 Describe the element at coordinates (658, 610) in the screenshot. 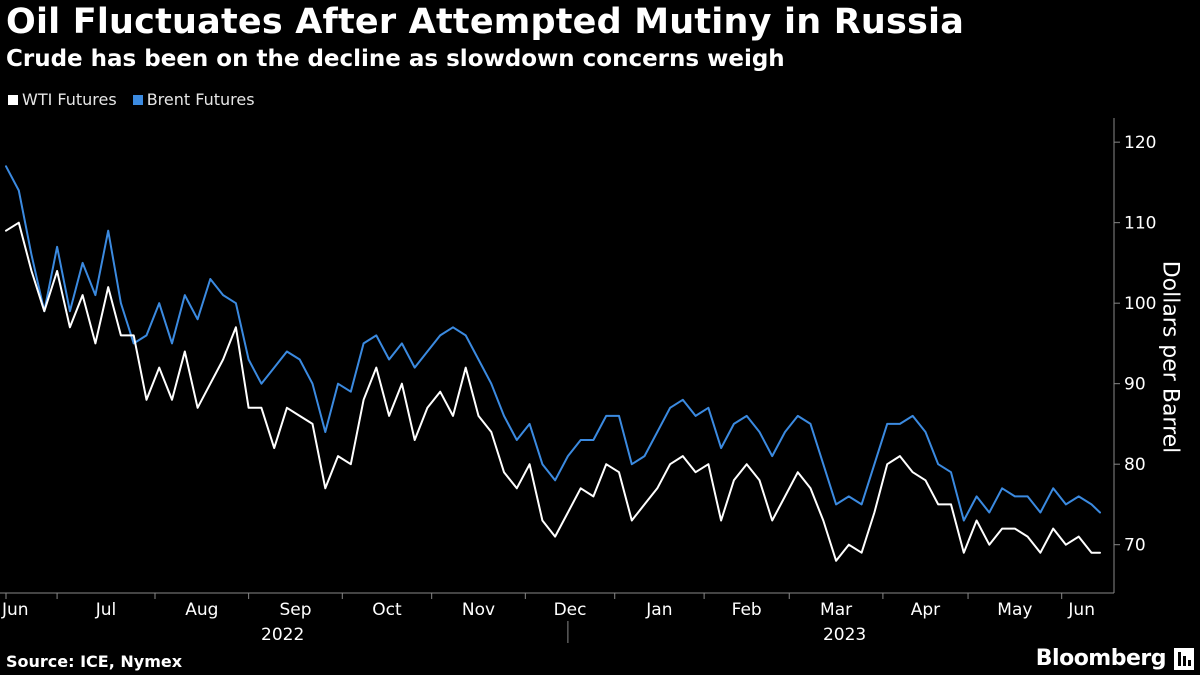

I see `x-tick-label: Jan` at that location.